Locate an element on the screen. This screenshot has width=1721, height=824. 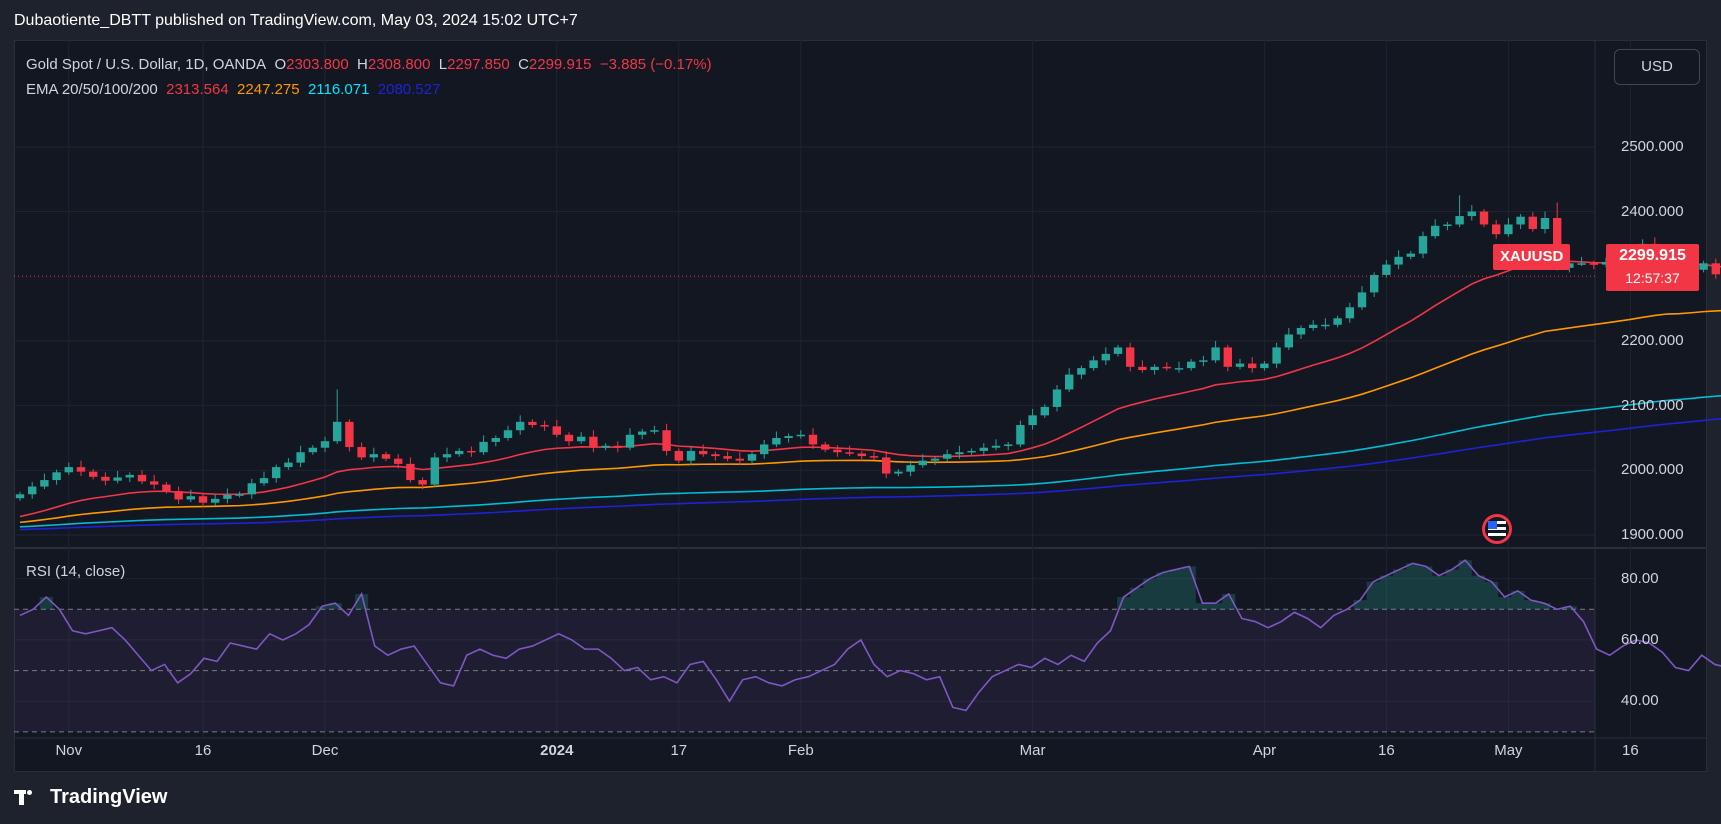
us-flag-icon is located at coordinates (1497, 529).